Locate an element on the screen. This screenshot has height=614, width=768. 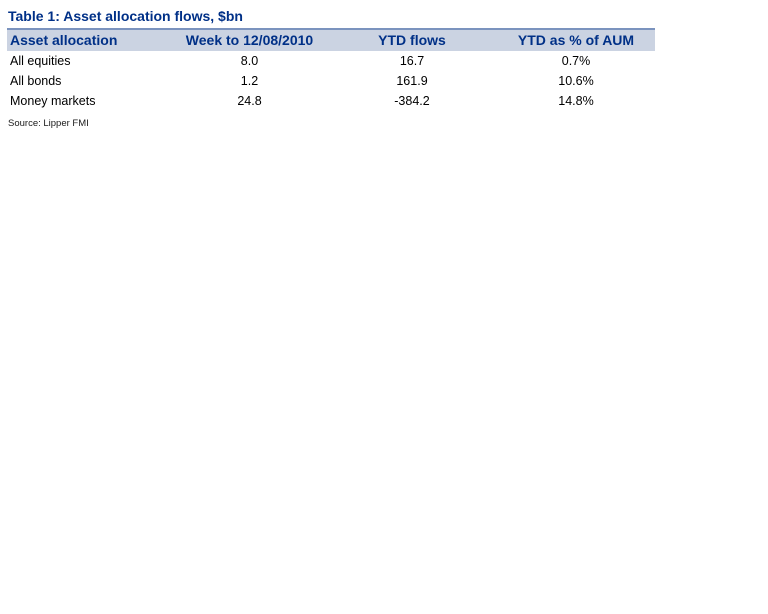
column-header-week: Week to 12/08/2010 is located at coordinates (249, 40).